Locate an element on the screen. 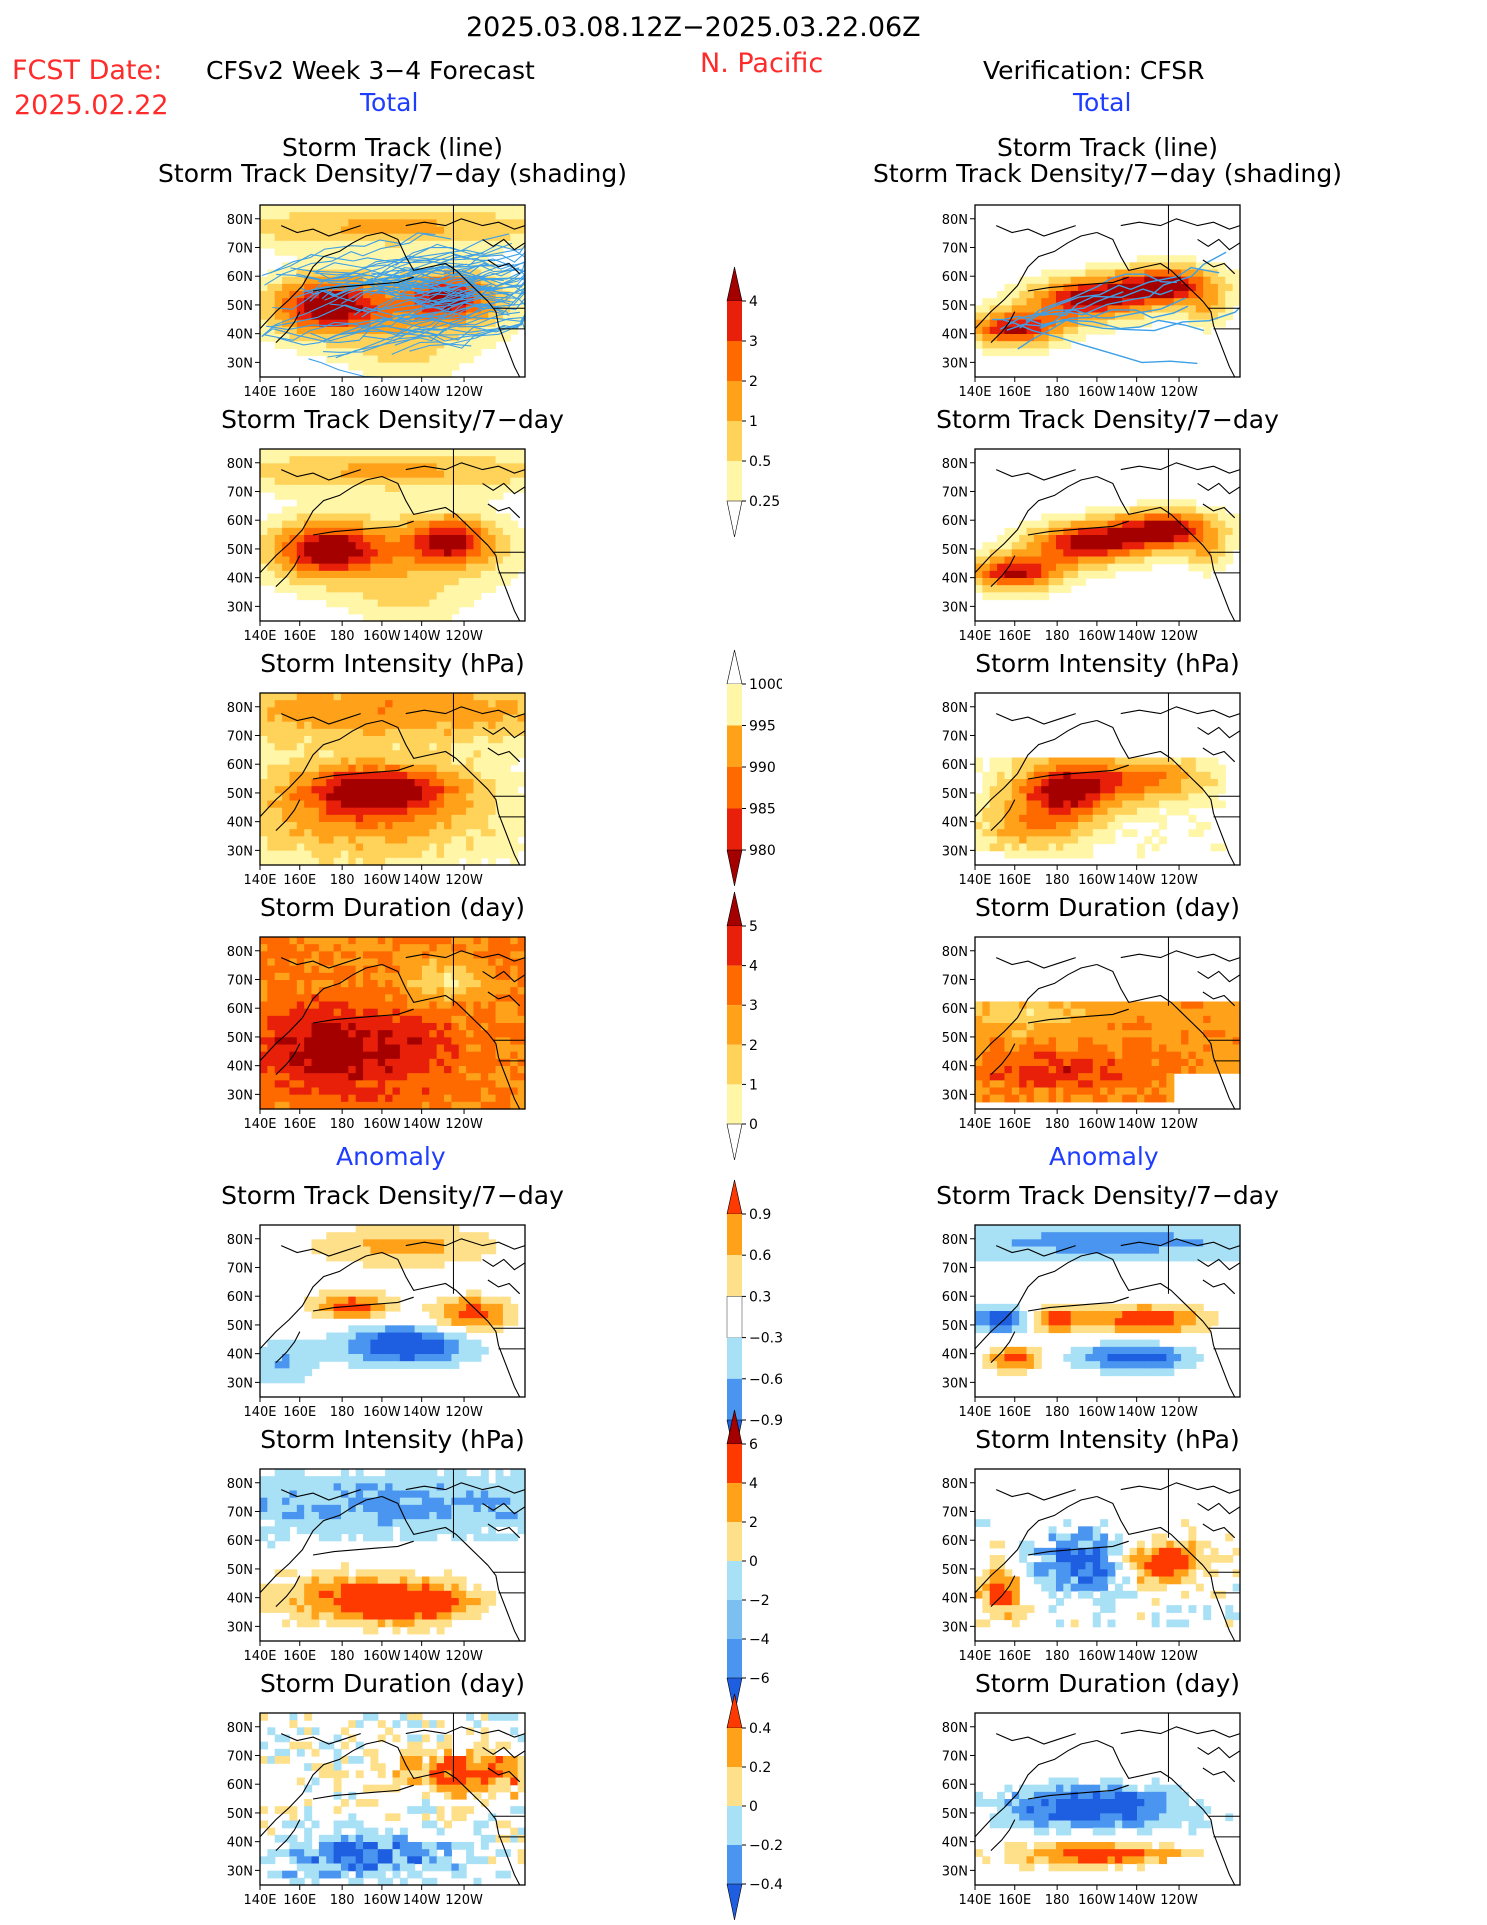  lon-tick-label: 180 is located at coordinates (342, 1124).